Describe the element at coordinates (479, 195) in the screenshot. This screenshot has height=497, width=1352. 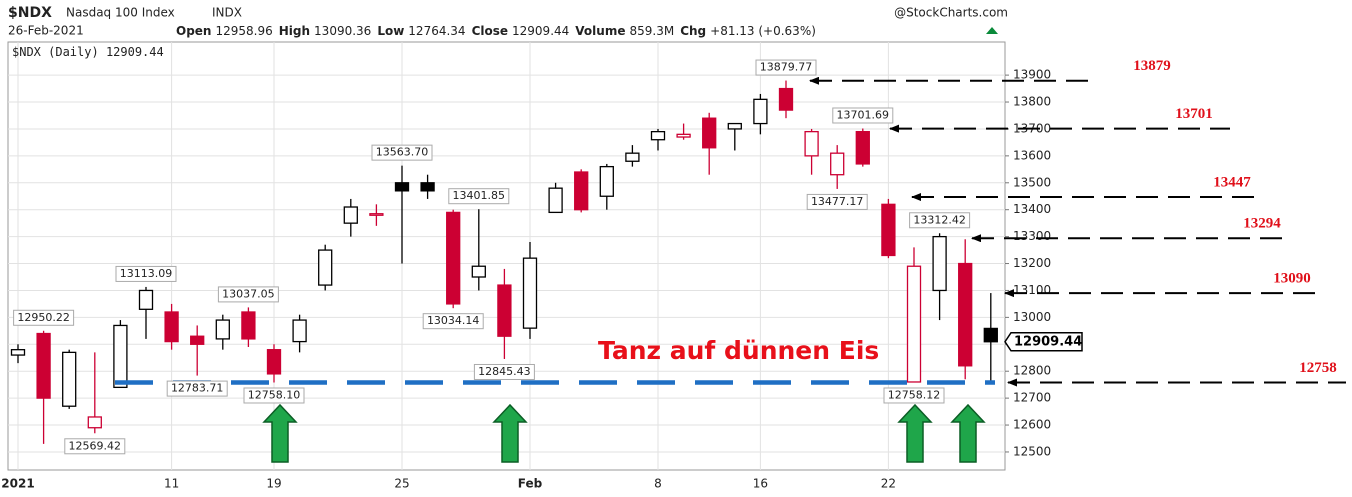
I see `price-label: 13401.85` at that location.